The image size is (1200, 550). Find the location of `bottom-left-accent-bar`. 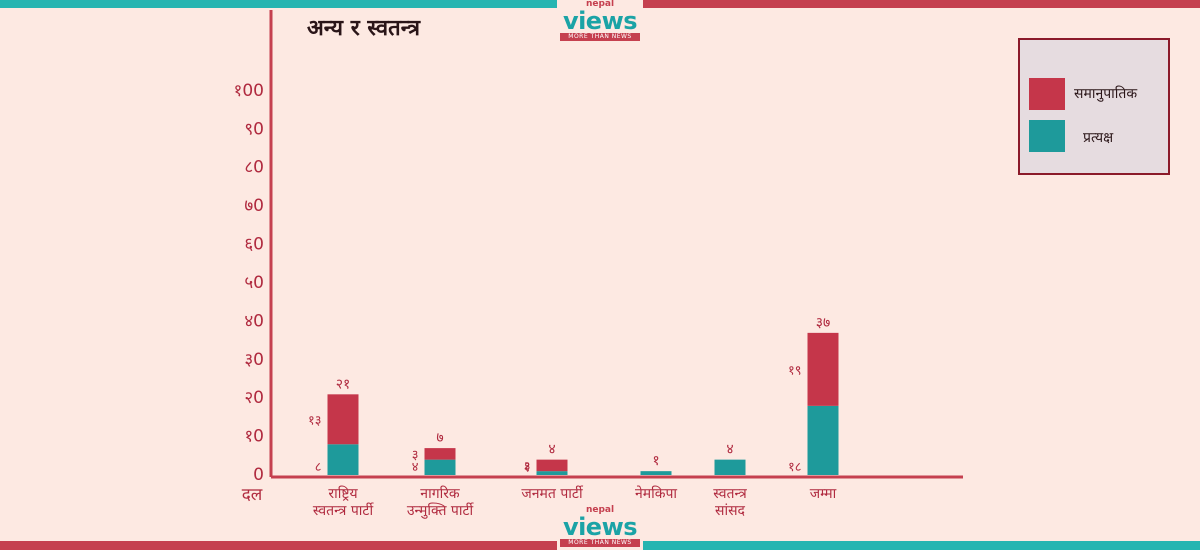

bottom-left-accent-bar is located at coordinates (278, 545).